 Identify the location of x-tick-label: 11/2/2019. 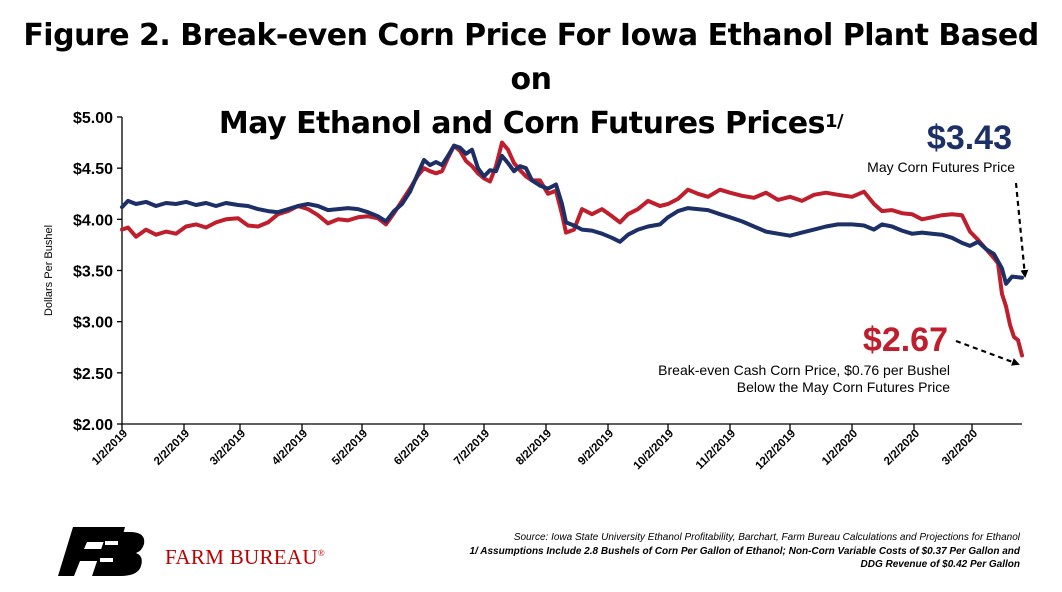
(716, 450).